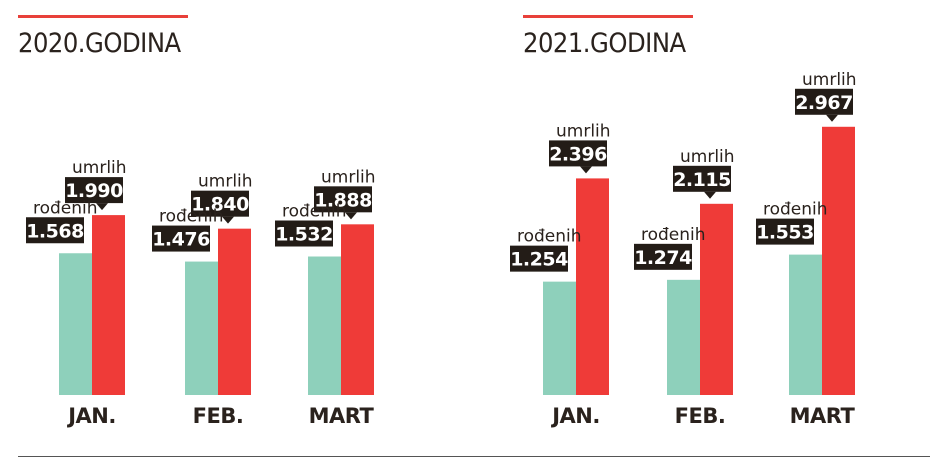  What do you see at coordinates (710, 195) in the screenshot?
I see `p2-feb-deaths-value-pointer` at bounding box center [710, 195].